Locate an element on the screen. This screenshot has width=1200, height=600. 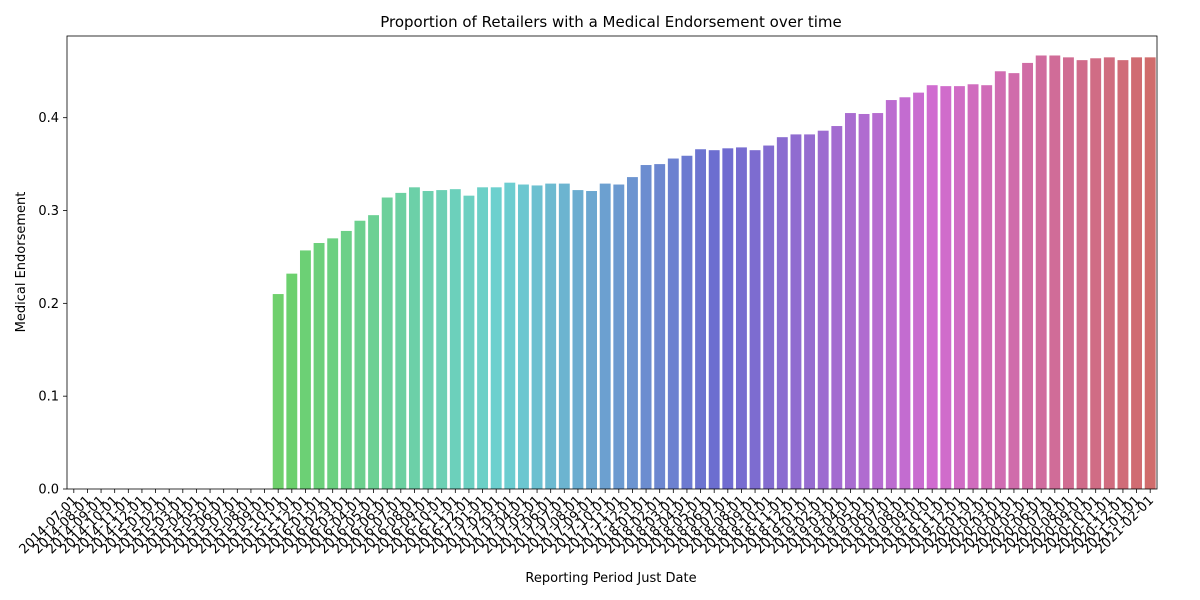
y-tick-label: 0.4 is located at coordinates (48, 118).